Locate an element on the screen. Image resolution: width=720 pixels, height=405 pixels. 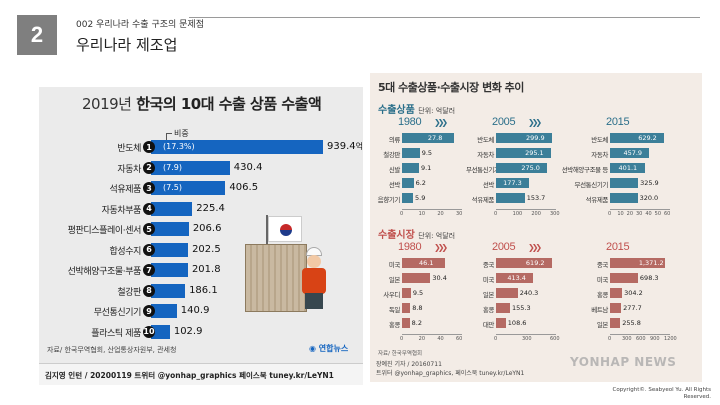
bar-value-label: 406.5 is located at coordinates (243, 187).